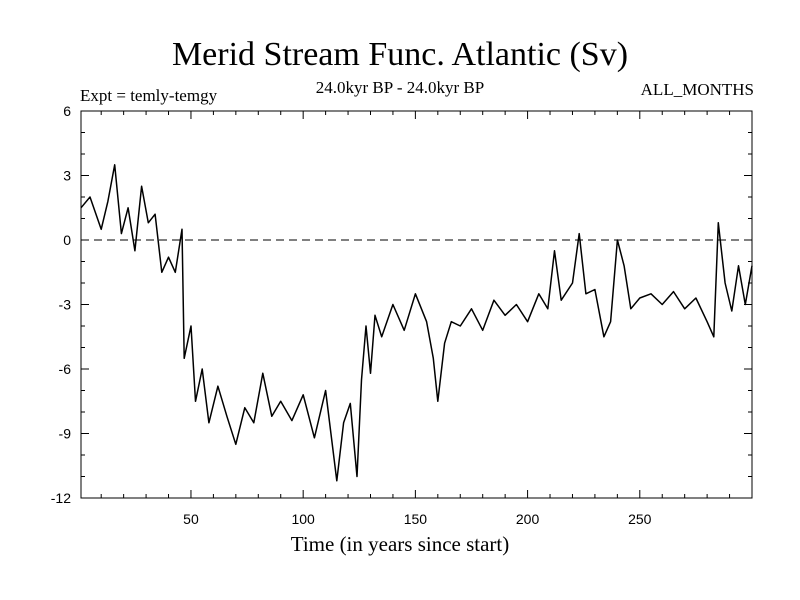 The height and width of the screenshot is (600, 800). What do you see at coordinates (400, 87) in the screenshot?
I see `period-label: 24.0kyr BP - 24.0kyr BP` at bounding box center [400, 87].